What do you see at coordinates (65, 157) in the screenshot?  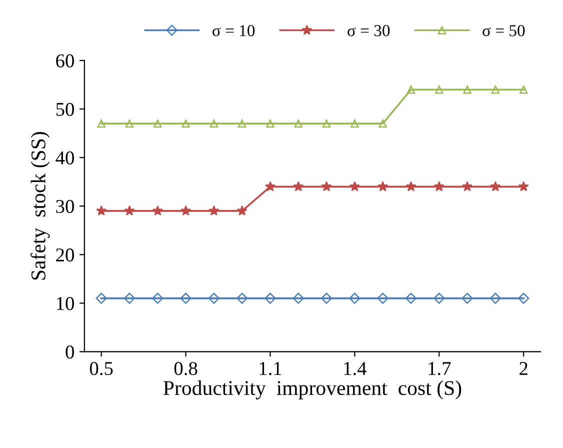 I see `y-tick-label: 40` at bounding box center [65, 157].